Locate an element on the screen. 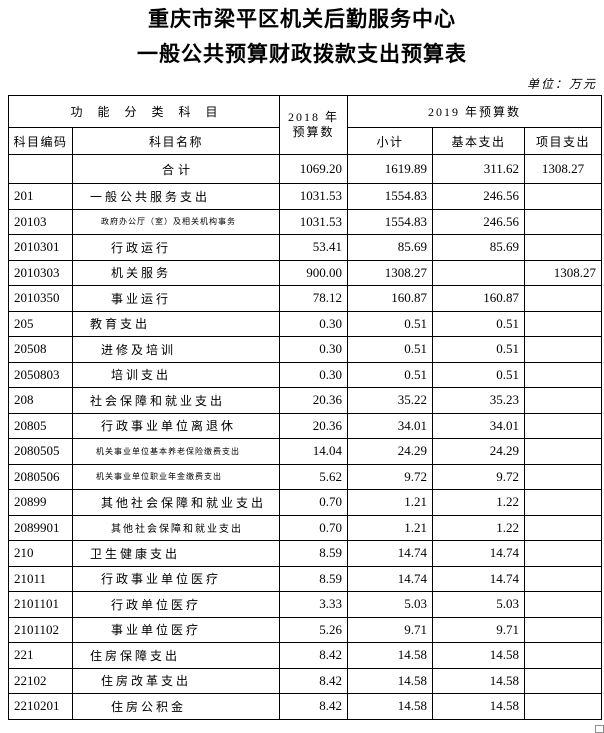 The height and width of the screenshot is (733, 604). subject-code-cell: 22102 is located at coordinates (40, 680).